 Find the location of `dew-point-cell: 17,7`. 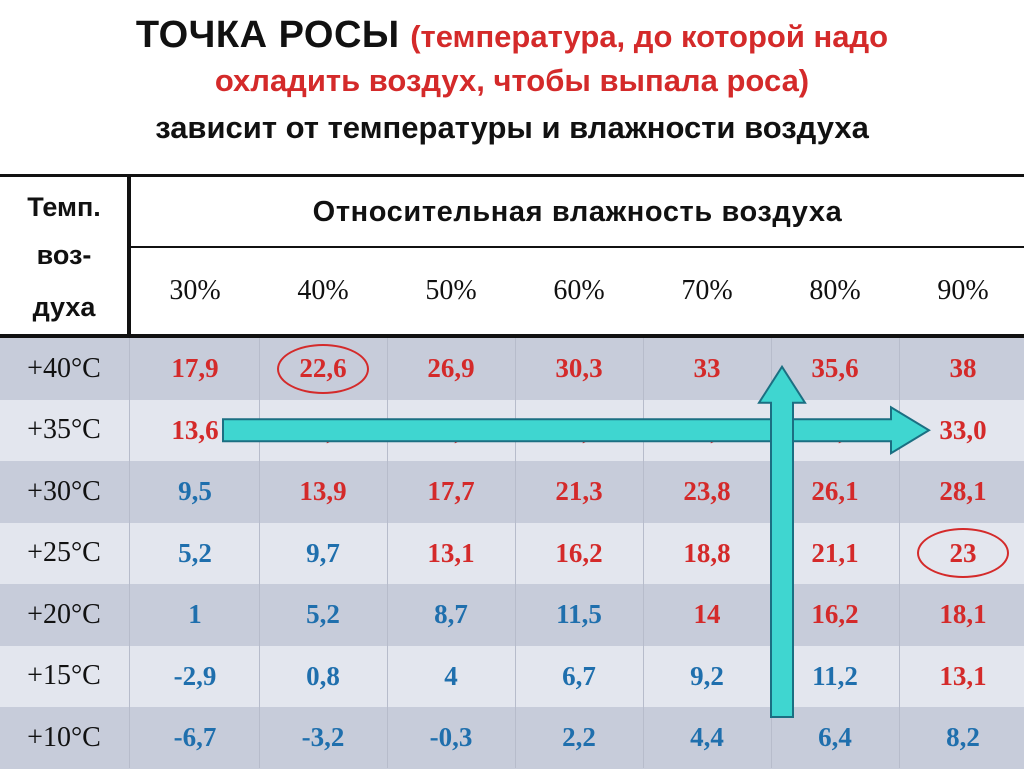

dew-point-cell: 17,7 is located at coordinates (451, 491).